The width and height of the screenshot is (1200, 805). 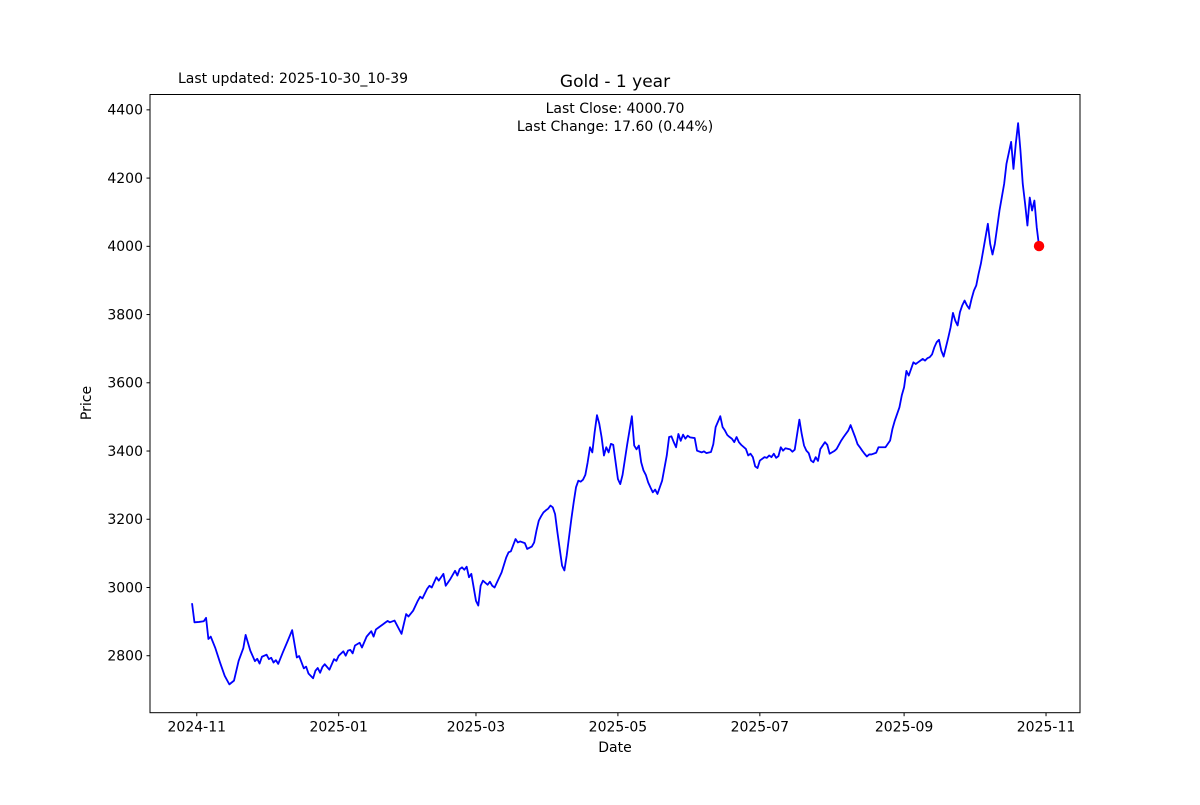 I want to click on x-tick-label: 2025-05, so click(x=618, y=728).